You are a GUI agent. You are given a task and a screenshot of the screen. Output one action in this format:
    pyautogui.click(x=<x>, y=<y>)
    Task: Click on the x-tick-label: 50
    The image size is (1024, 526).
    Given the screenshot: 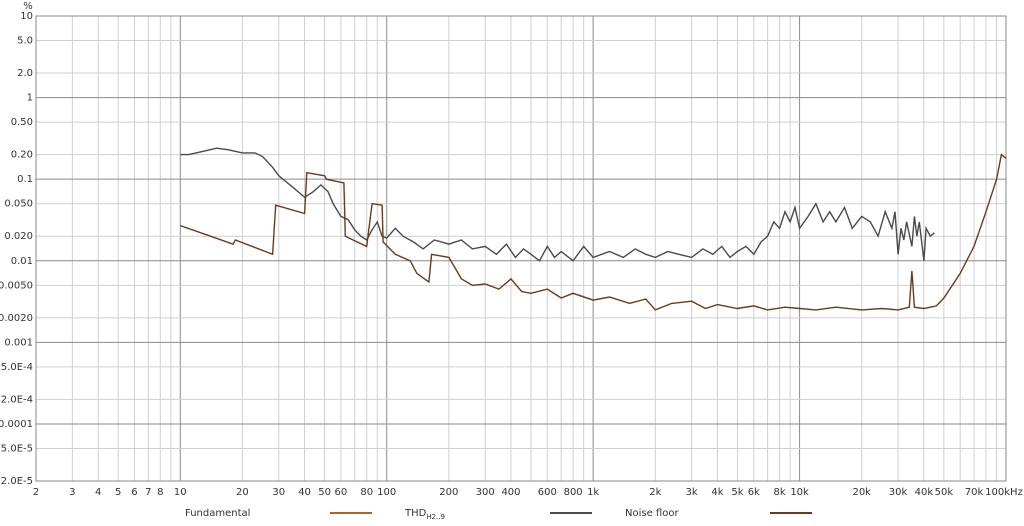 What is the action you would take?
    pyautogui.click(x=324, y=492)
    